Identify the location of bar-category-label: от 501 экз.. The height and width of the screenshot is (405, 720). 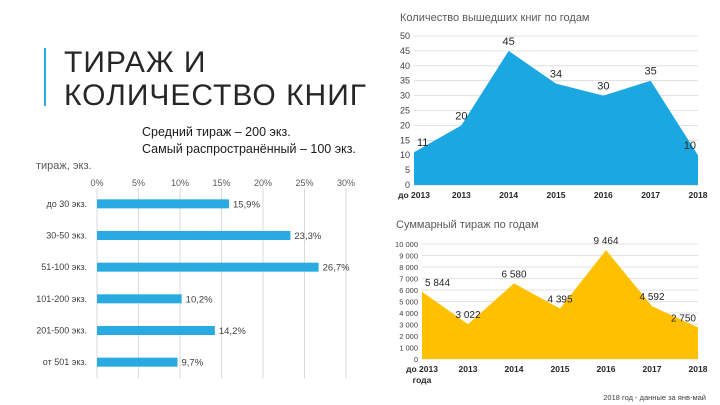
(65, 362).